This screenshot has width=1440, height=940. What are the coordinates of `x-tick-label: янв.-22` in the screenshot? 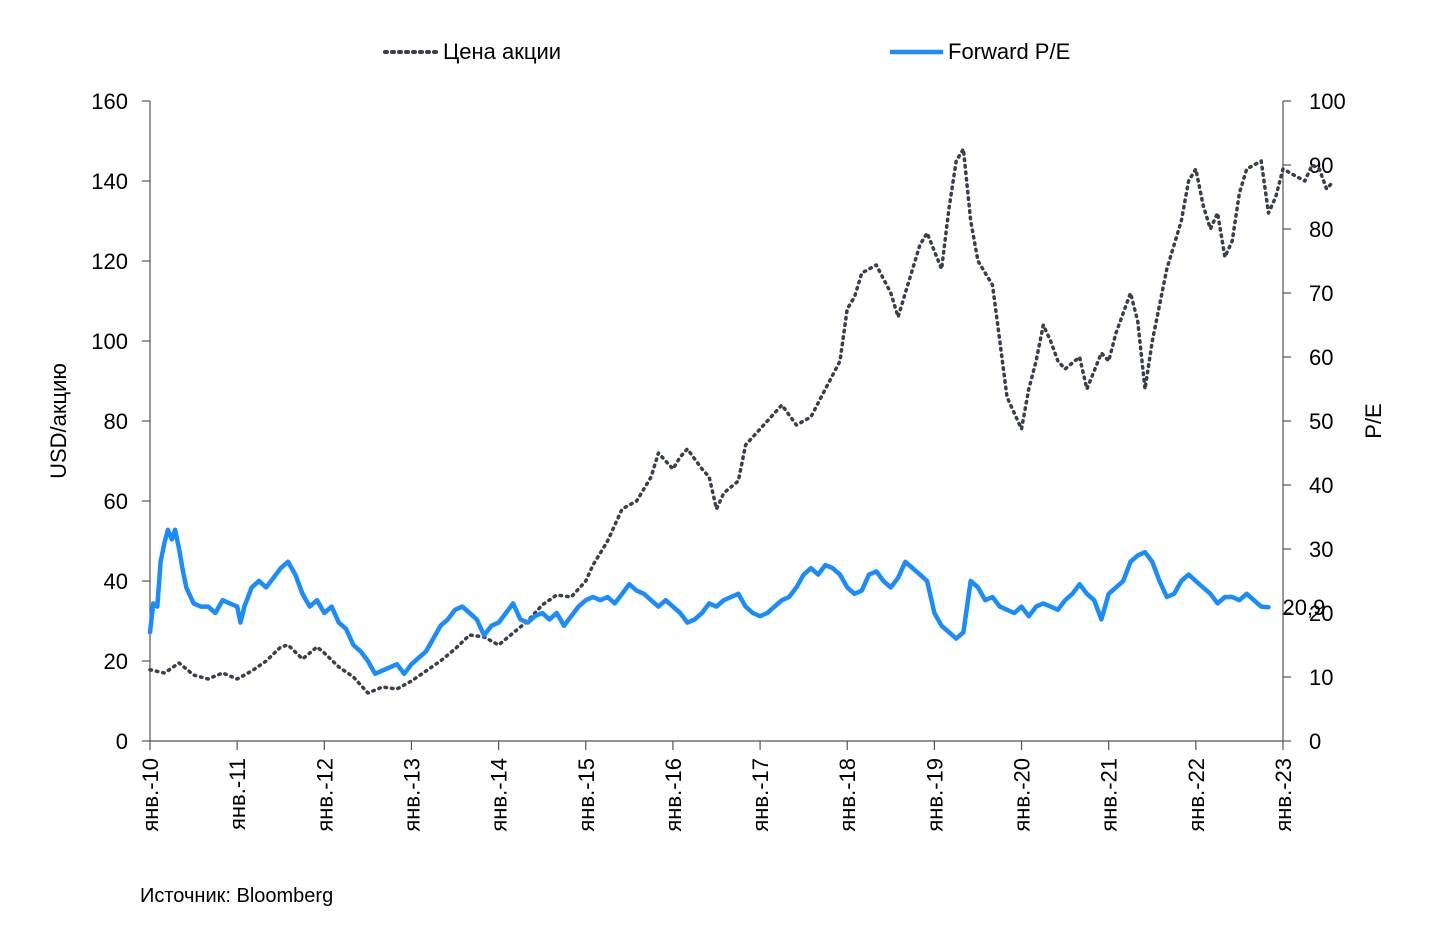 It's located at (1196, 795).